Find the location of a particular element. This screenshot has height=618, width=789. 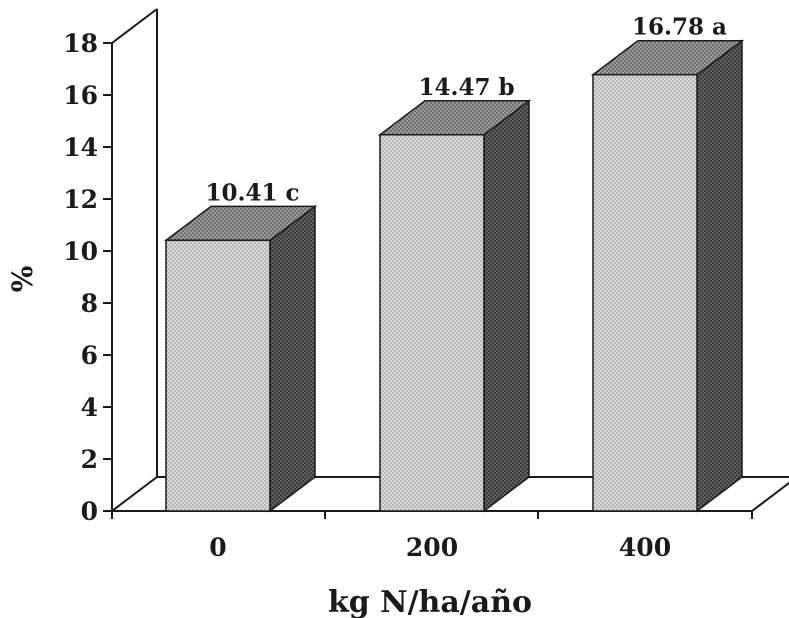

bar-data-label: 10.41 c is located at coordinates (252, 192).